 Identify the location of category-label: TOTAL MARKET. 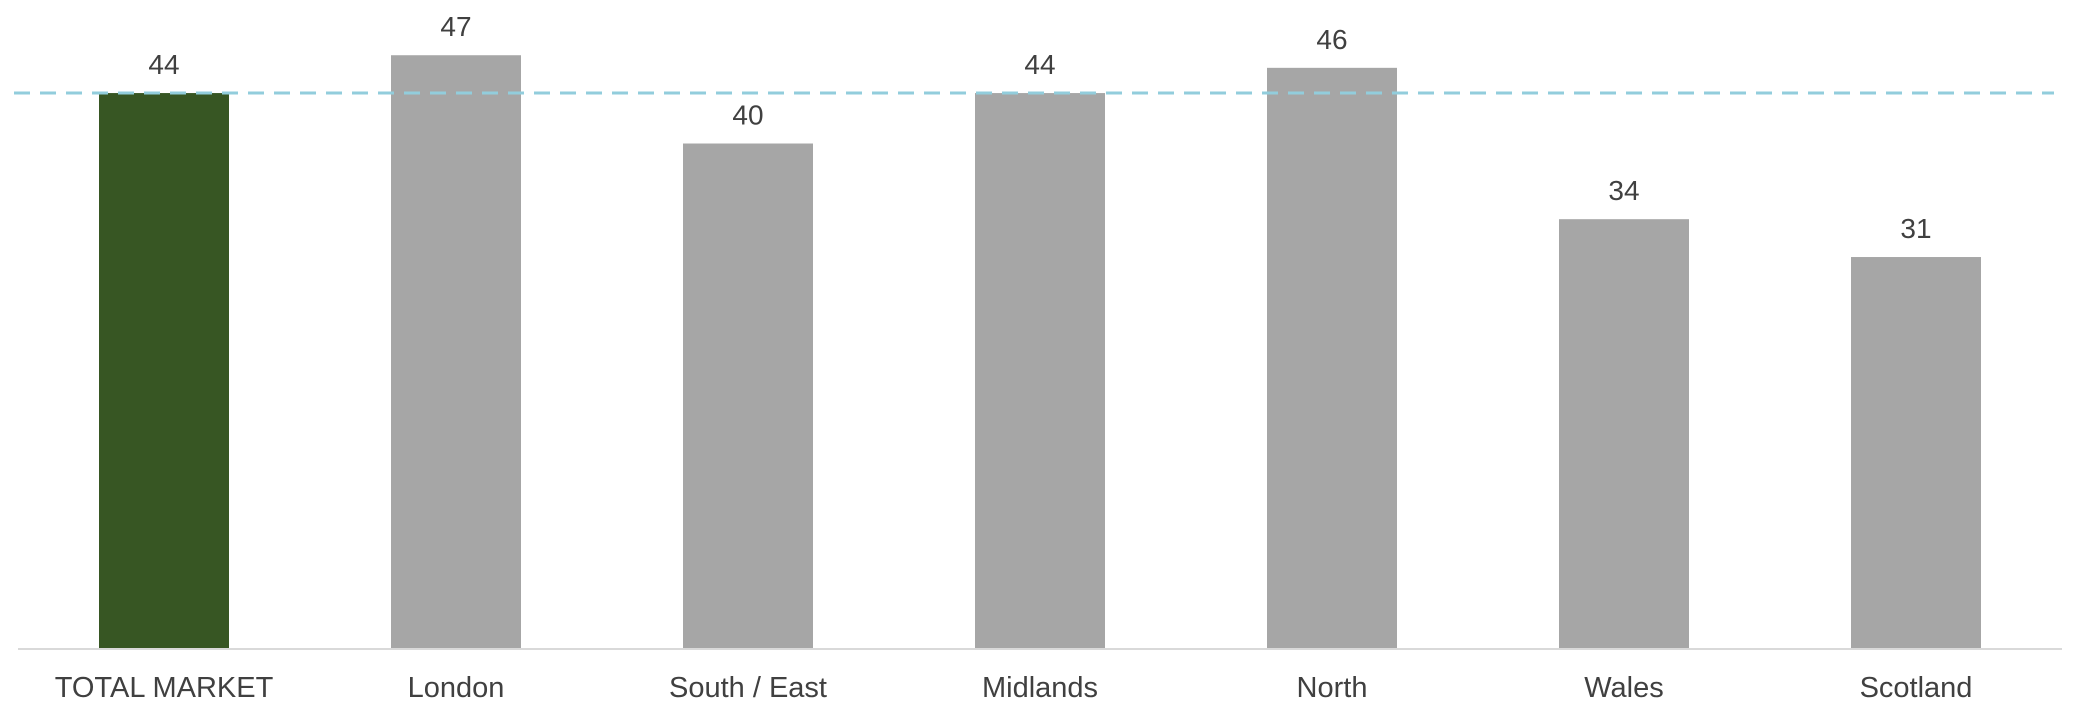
(164, 687).